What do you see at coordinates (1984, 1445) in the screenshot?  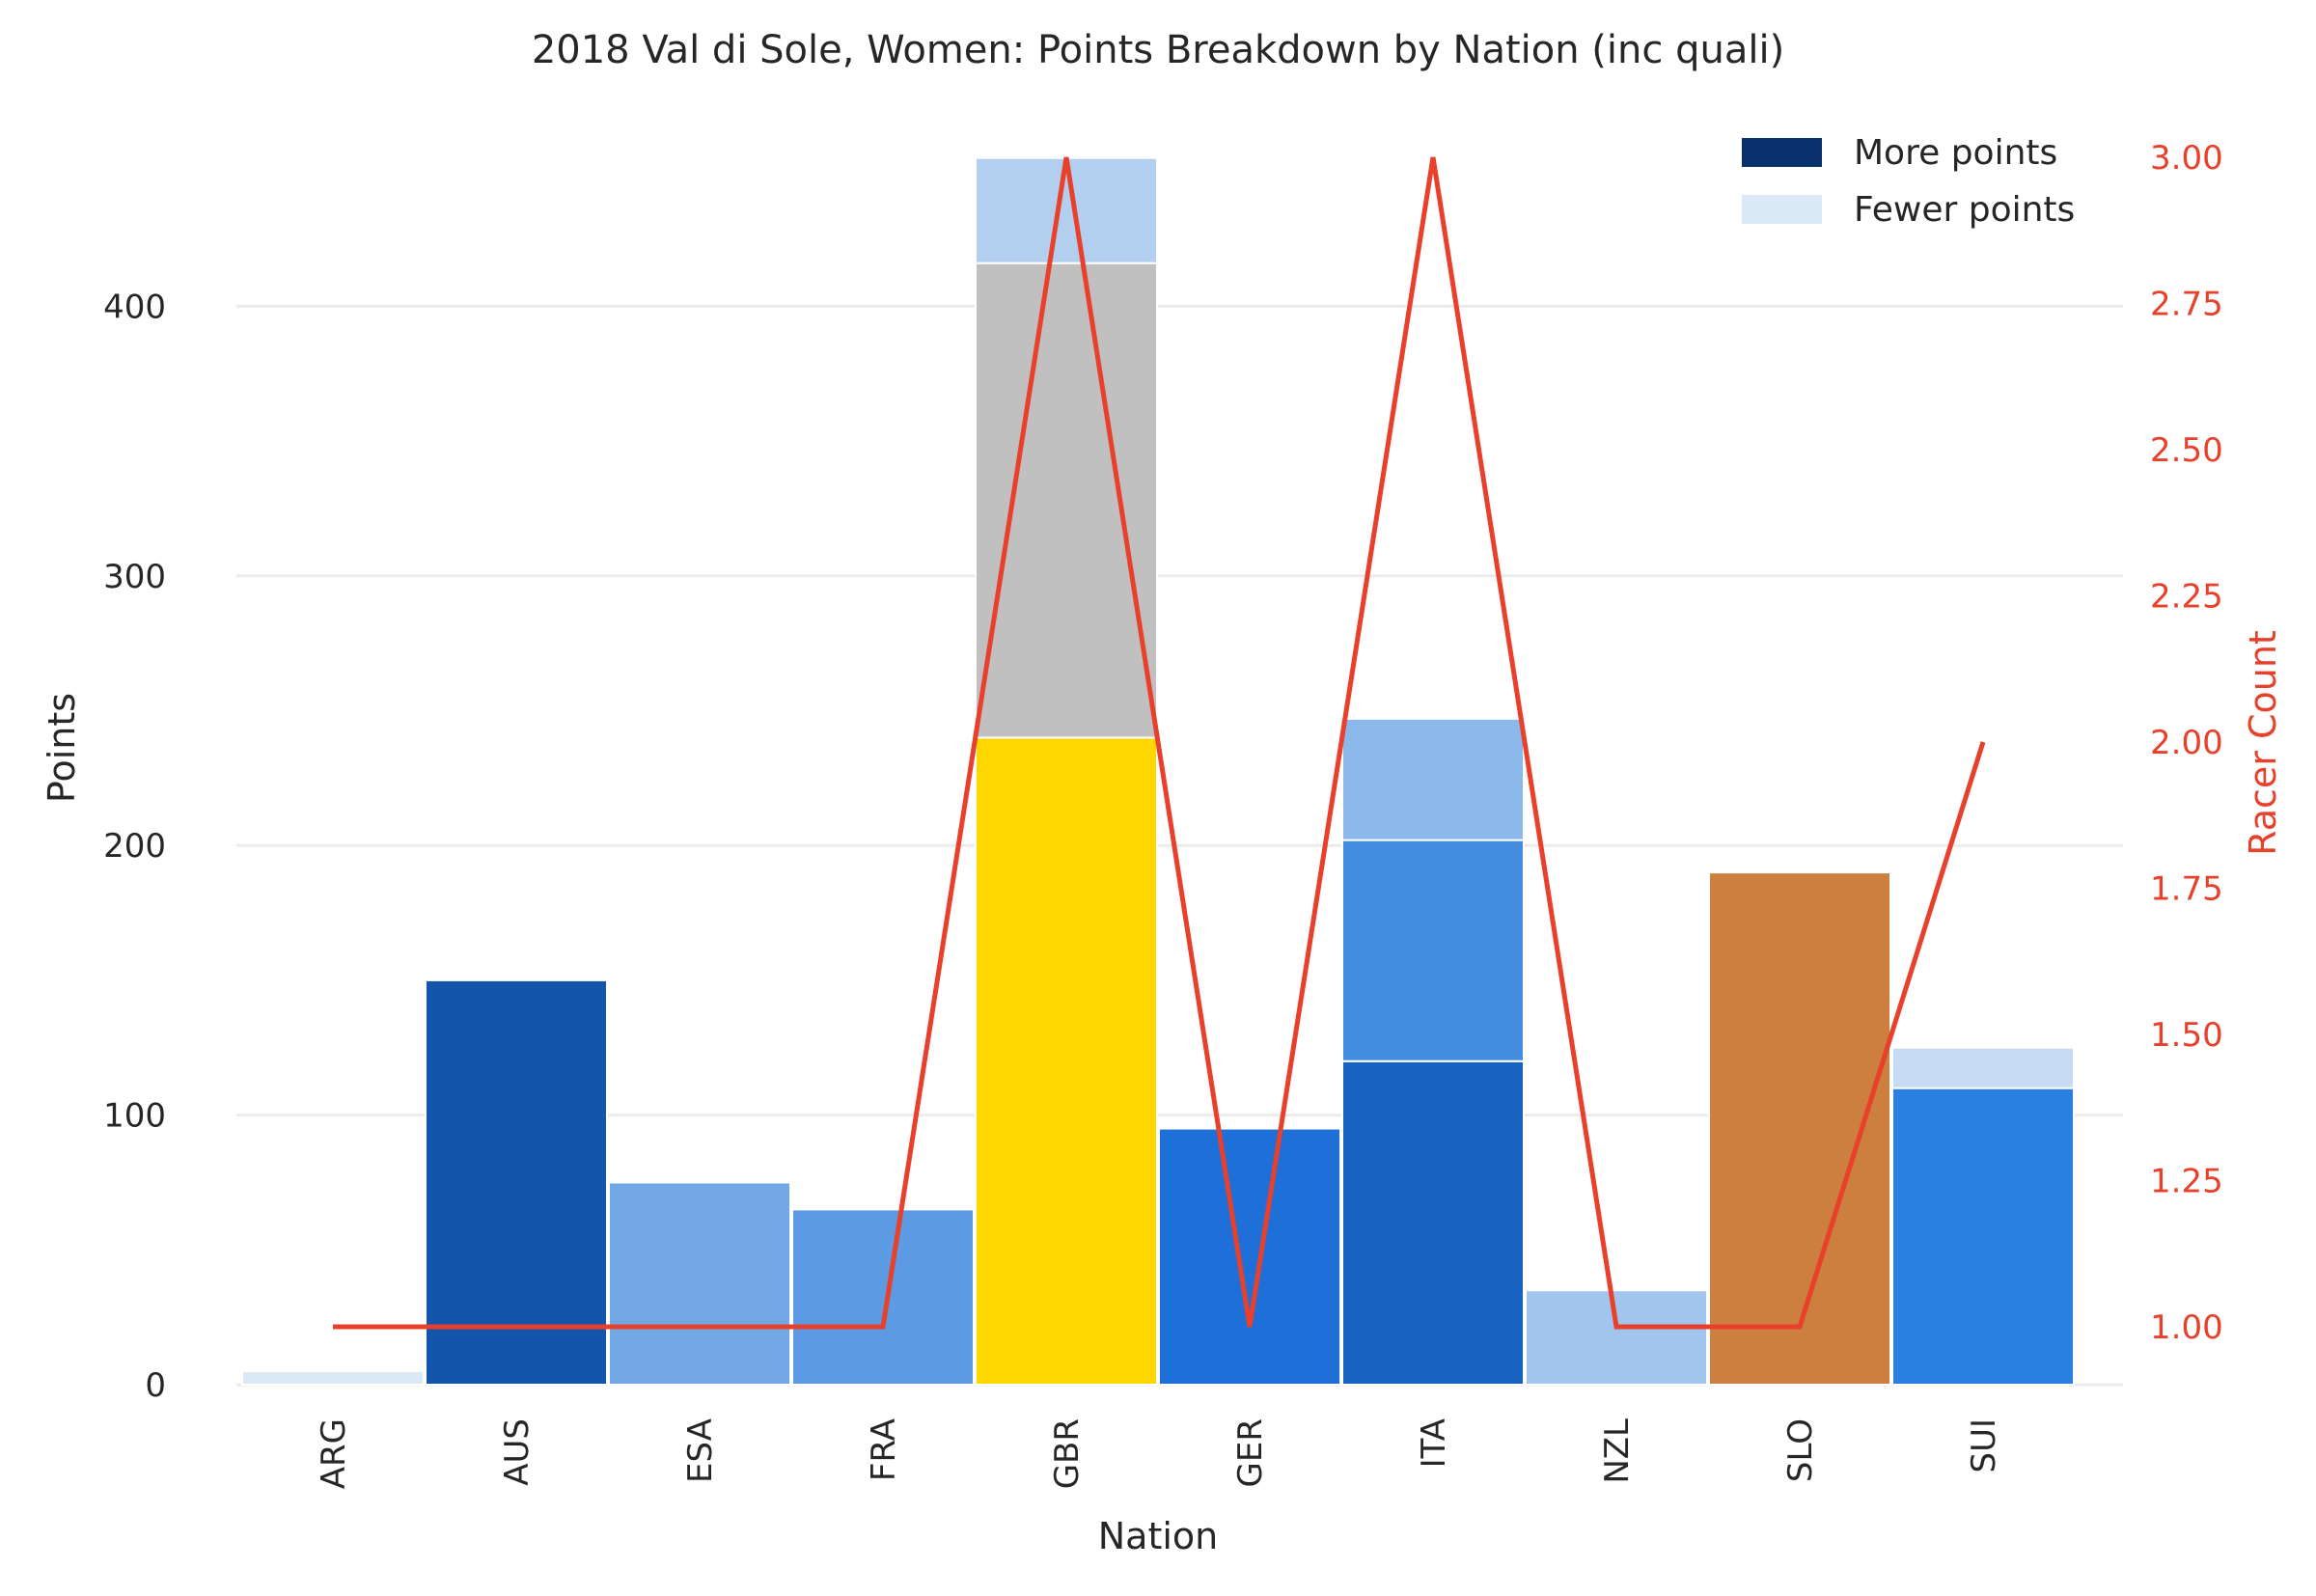 I see `x-tick-label: SUI` at bounding box center [1984, 1445].